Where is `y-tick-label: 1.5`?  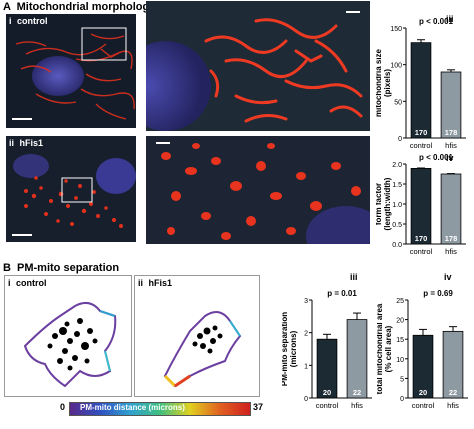 y-tick-label: 1.5 is located at coordinates (397, 185).